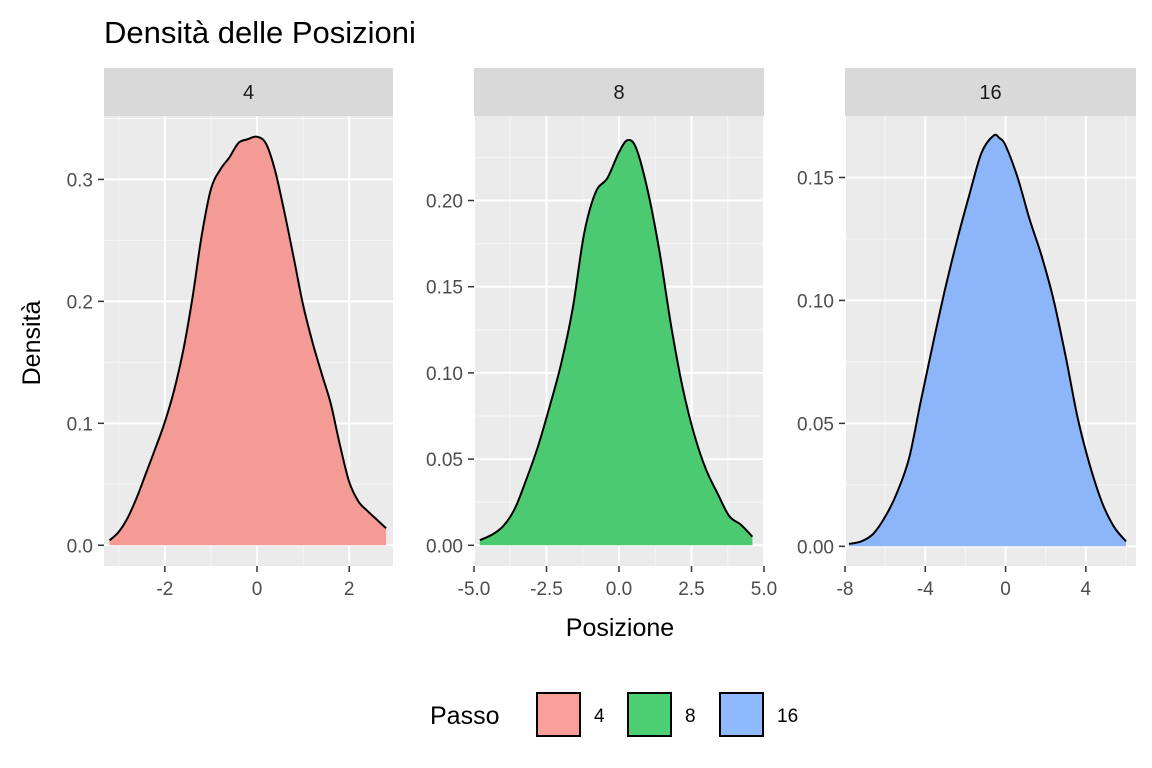  I want to click on x-tick-label: 4, so click(1086, 589).